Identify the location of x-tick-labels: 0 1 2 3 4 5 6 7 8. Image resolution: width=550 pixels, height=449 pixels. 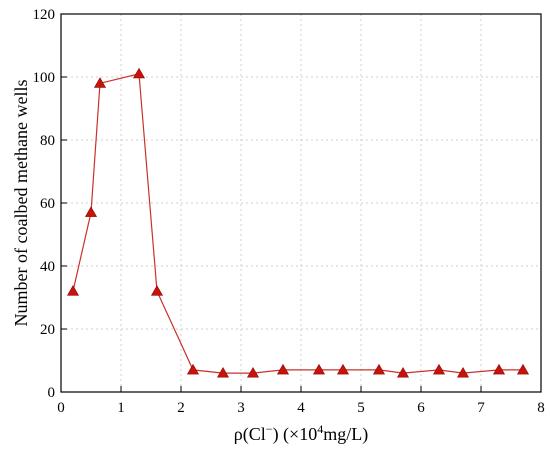
(301, 408).